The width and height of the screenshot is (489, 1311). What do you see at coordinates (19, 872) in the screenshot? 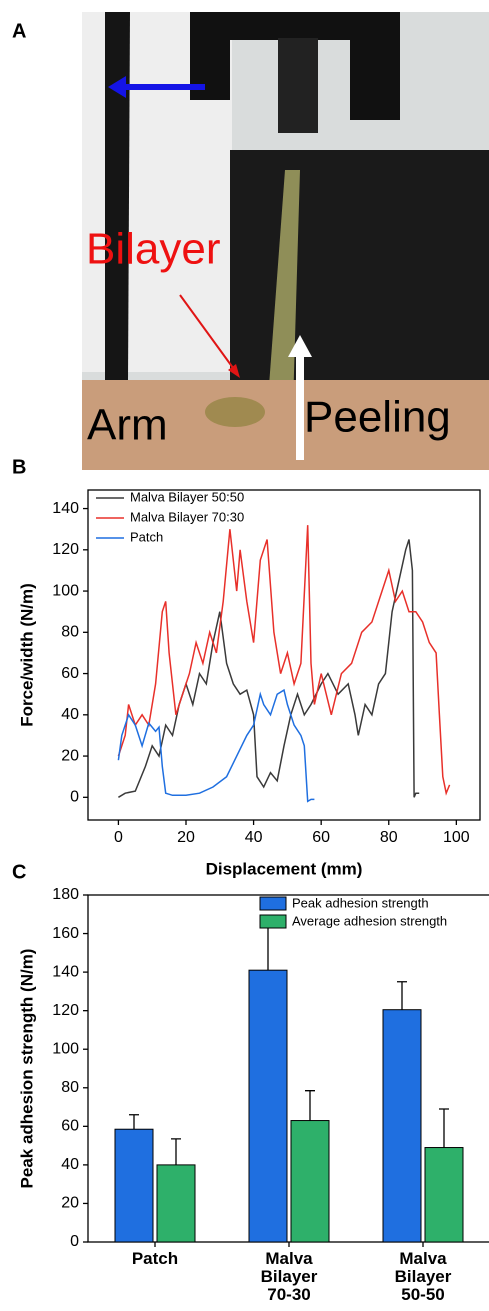
I see `panel-label: C` at bounding box center [19, 872].